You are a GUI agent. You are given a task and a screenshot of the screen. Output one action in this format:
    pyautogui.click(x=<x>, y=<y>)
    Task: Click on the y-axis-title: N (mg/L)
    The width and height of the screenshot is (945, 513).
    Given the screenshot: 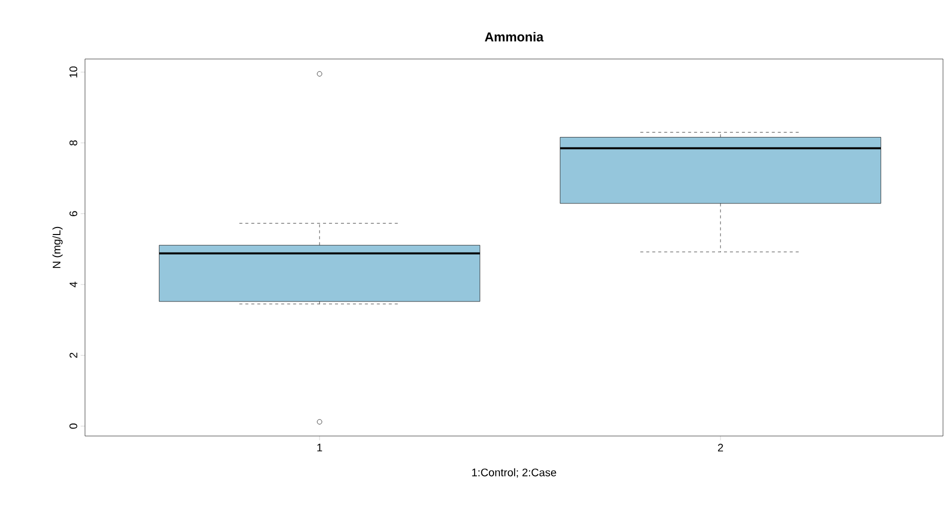 What is the action you would take?
    pyautogui.click(x=57, y=247)
    